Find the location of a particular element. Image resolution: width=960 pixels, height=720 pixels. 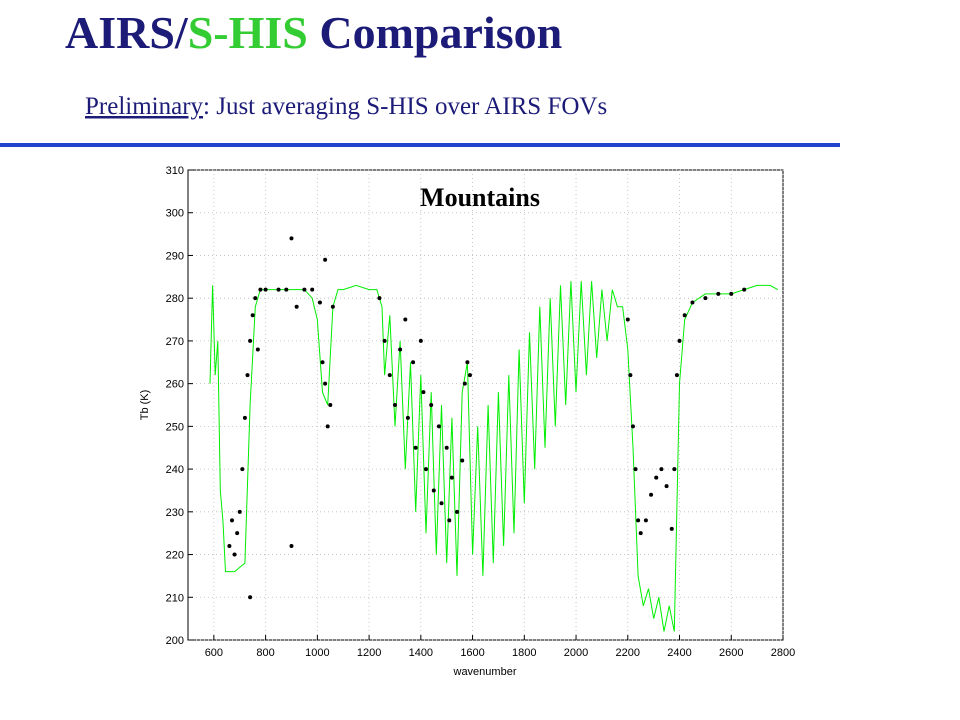

x-tick-label: 2200 is located at coordinates (628, 653).